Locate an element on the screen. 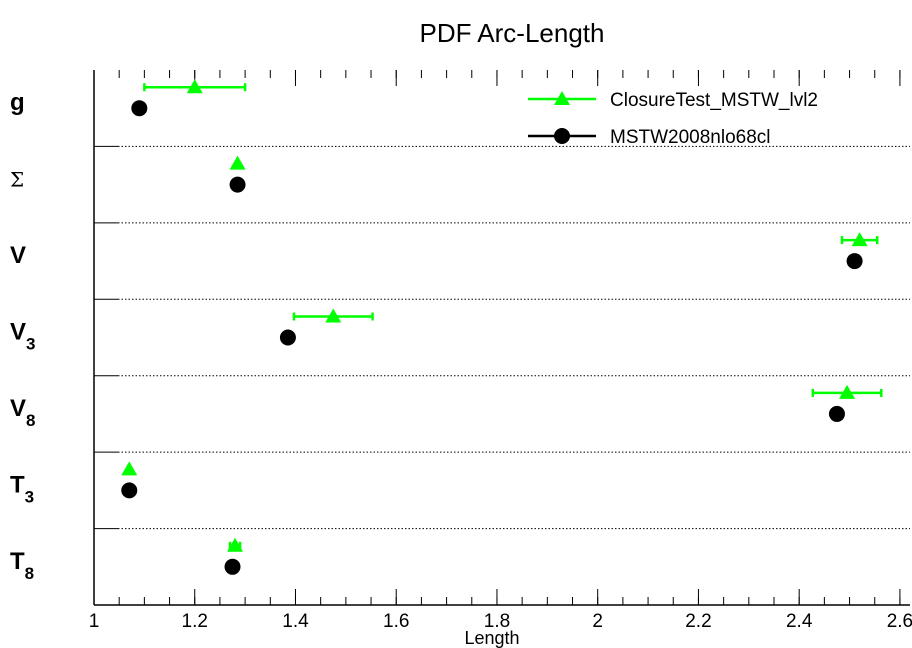 Image resolution: width=912 pixels, height=648 pixels. legend-circle is located at coordinates (562, 136).